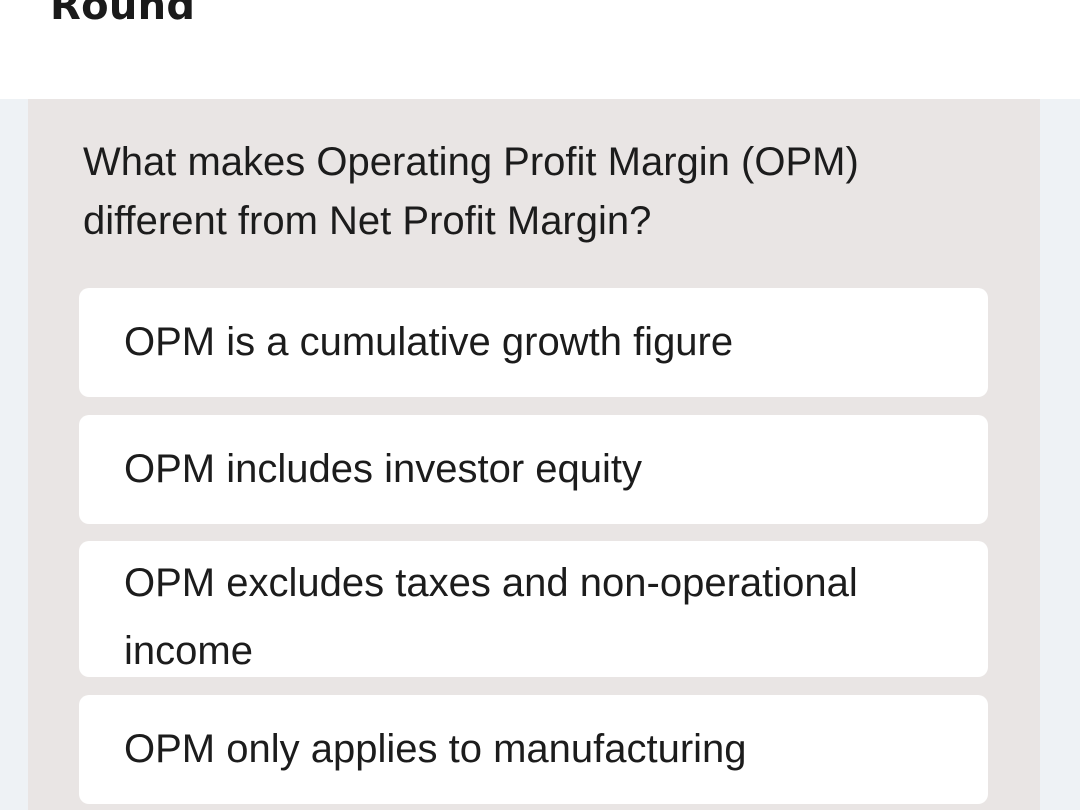 Image resolution: width=1080 pixels, height=810 pixels. I want to click on answer-option-2: OPM includes investor equity, so click(533, 469).